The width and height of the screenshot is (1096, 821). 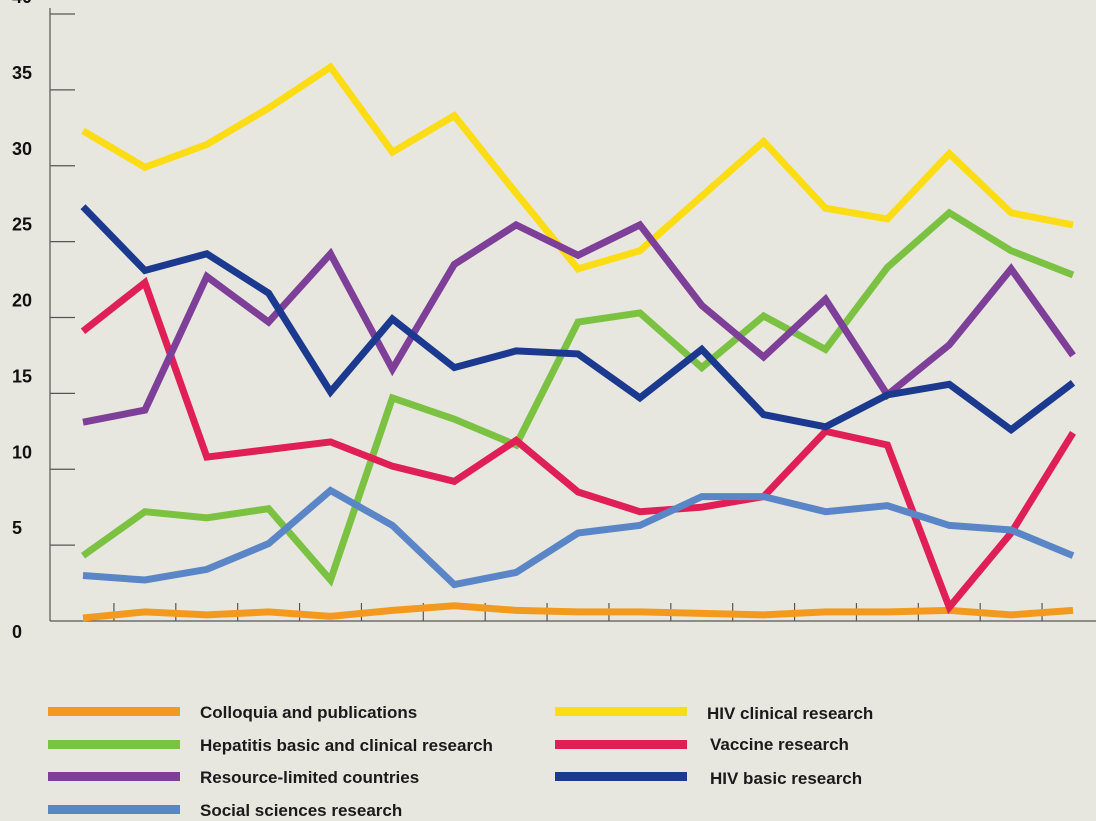 What do you see at coordinates (22, 452) in the screenshot?
I see `y-tick-label: 10` at bounding box center [22, 452].